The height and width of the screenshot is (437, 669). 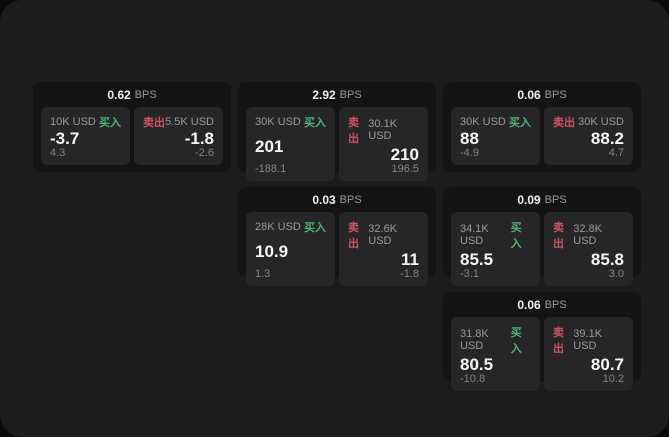 I want to click on quote-card: 0.62 BPS 10K USD 买入 -3.7 4.3 卖出 5.5K USD, so click(x=132, y=127).